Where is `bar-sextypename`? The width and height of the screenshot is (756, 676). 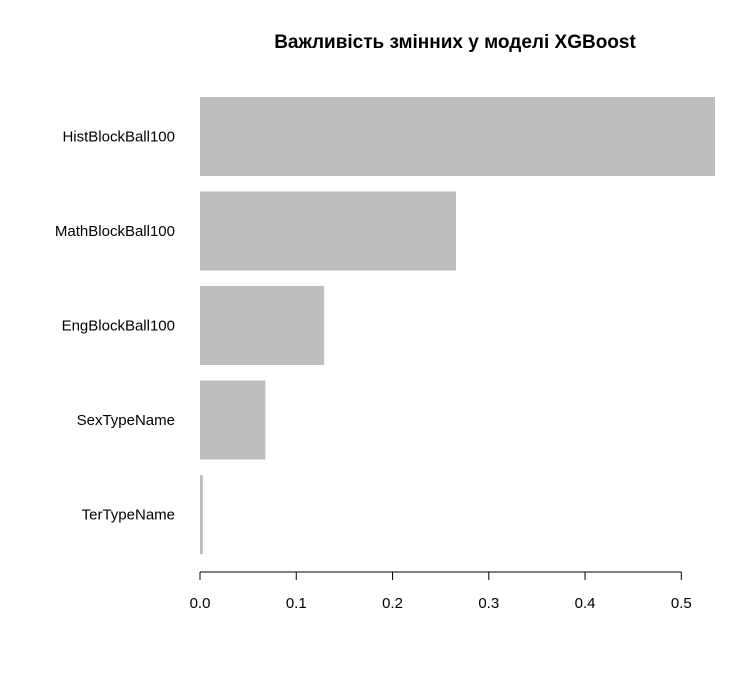 bar-sextypename is located at coordinates (233, 420).